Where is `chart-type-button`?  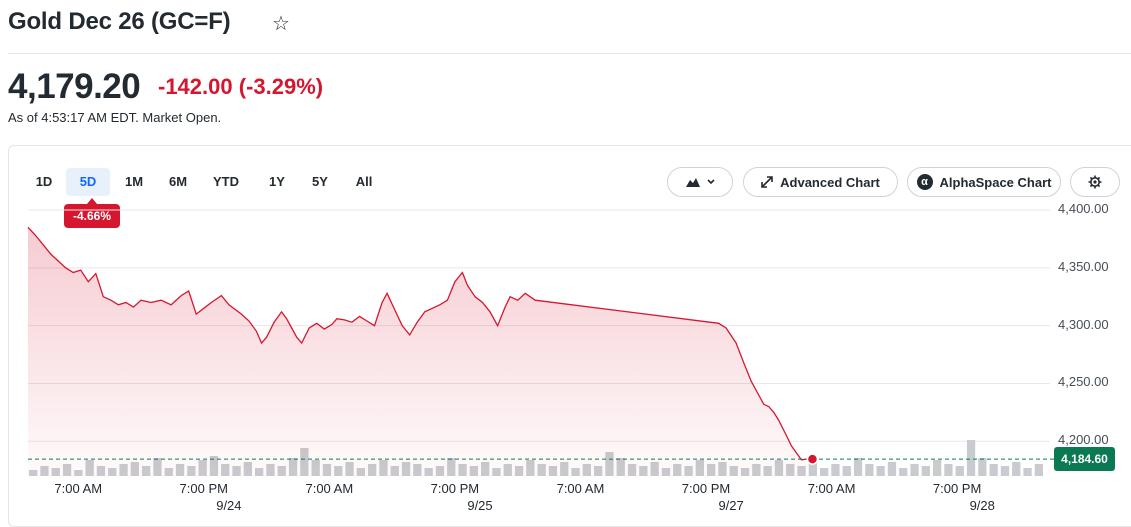 chart-type-button is located at coordinates (700, 182).